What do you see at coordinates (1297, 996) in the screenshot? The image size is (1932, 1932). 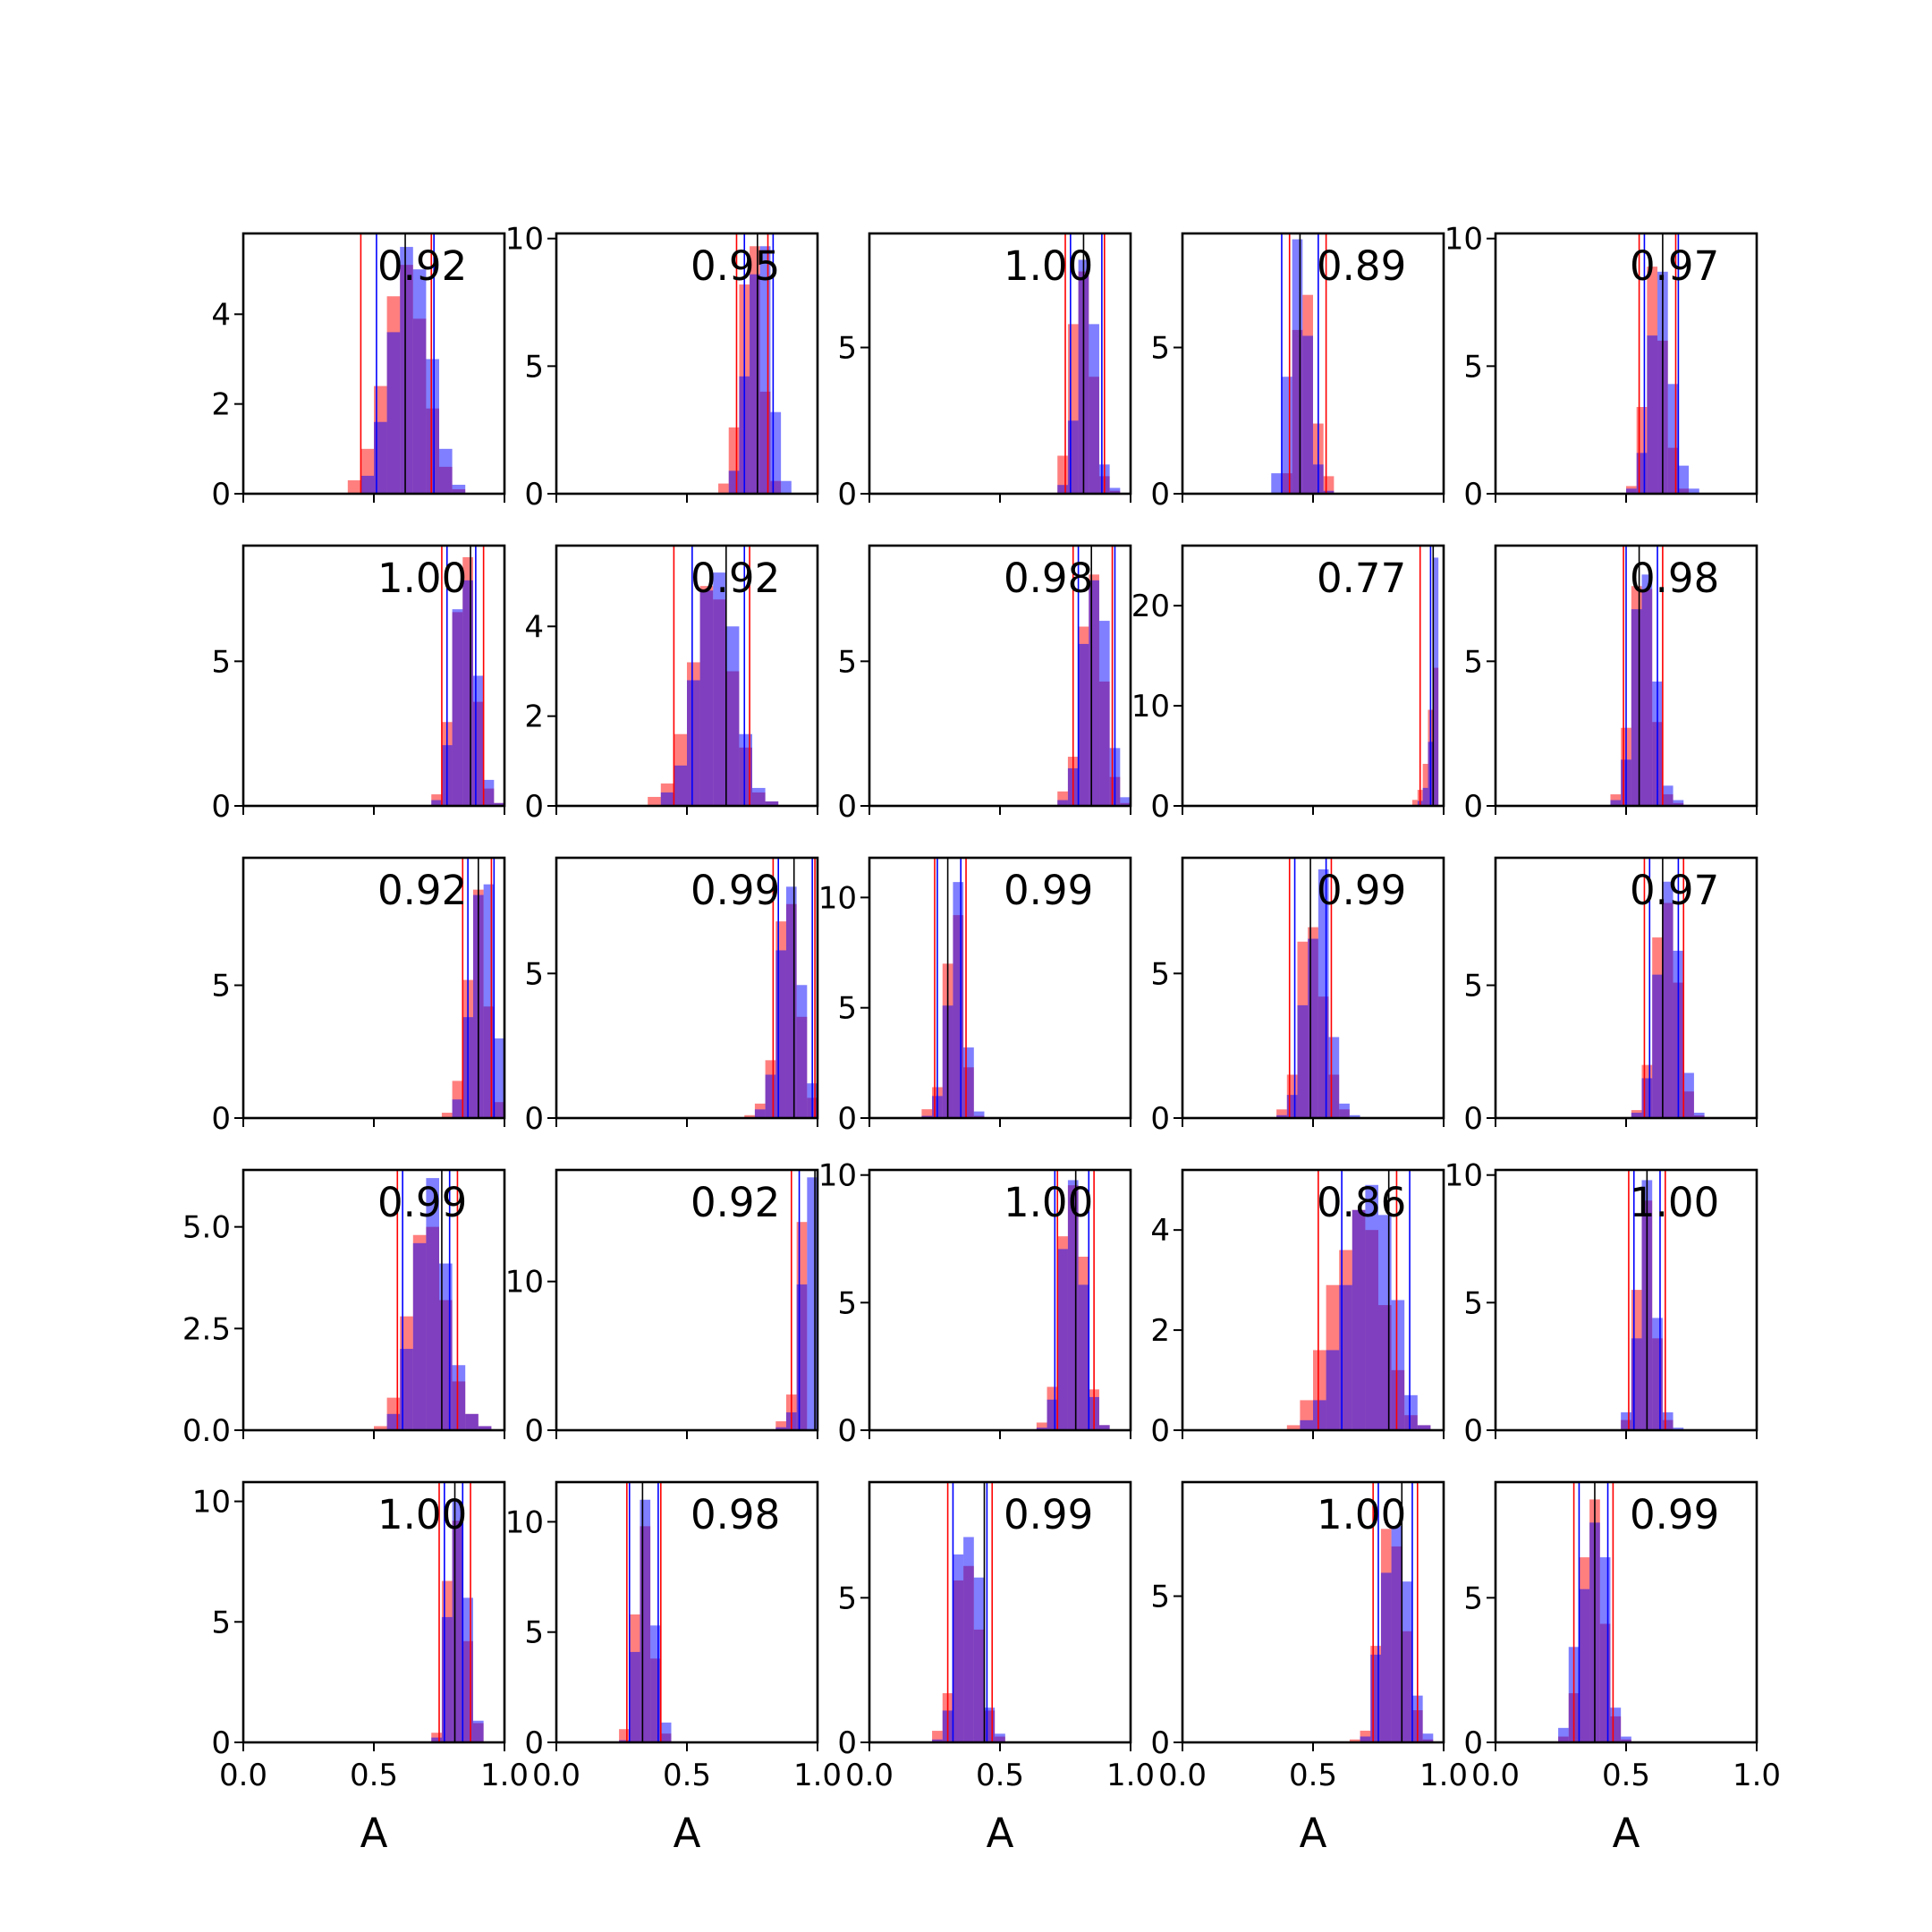 I see `panel-r3-c4: 050.99` at bounding box center [1297, 996].